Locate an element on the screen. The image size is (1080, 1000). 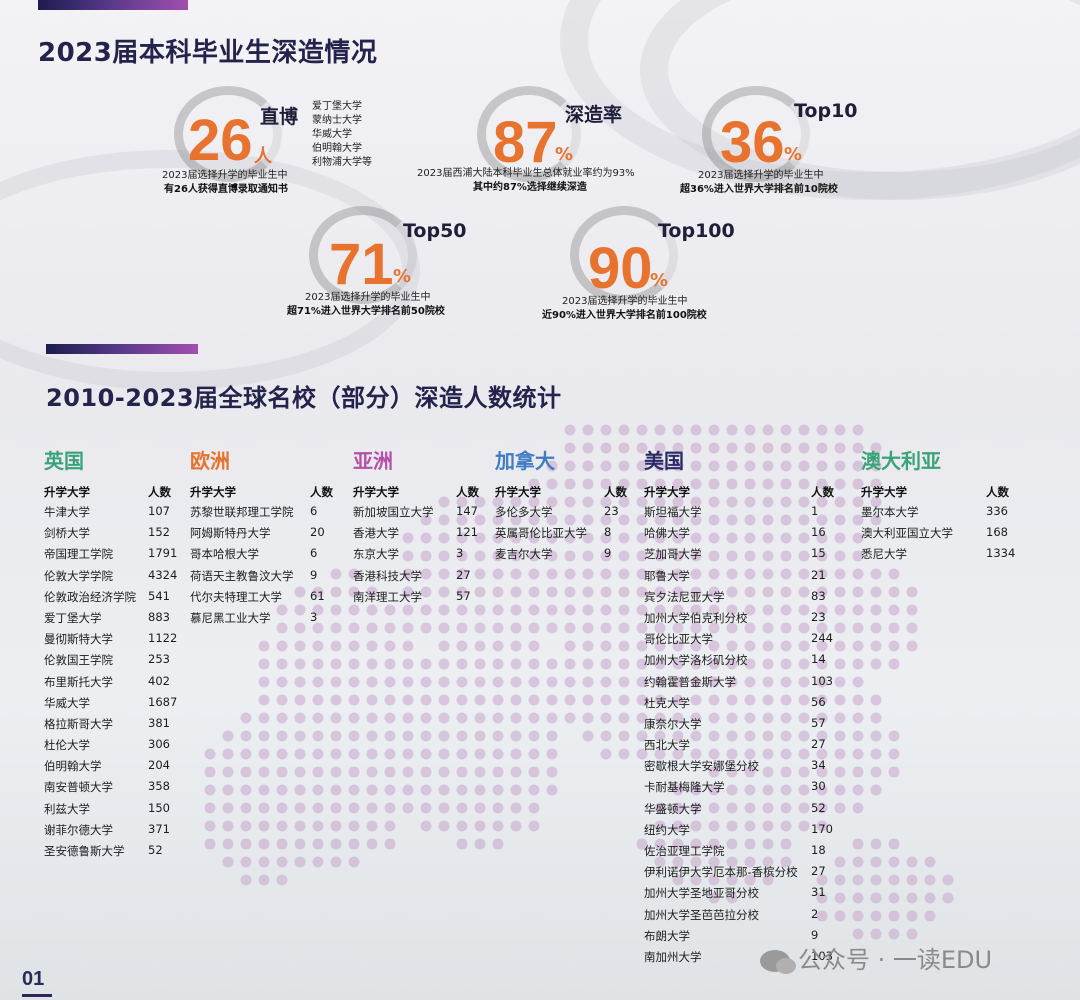
table-row: 伊利诺伊大学厄本那-香槟分校 27 is located at coordinates (744, 874).